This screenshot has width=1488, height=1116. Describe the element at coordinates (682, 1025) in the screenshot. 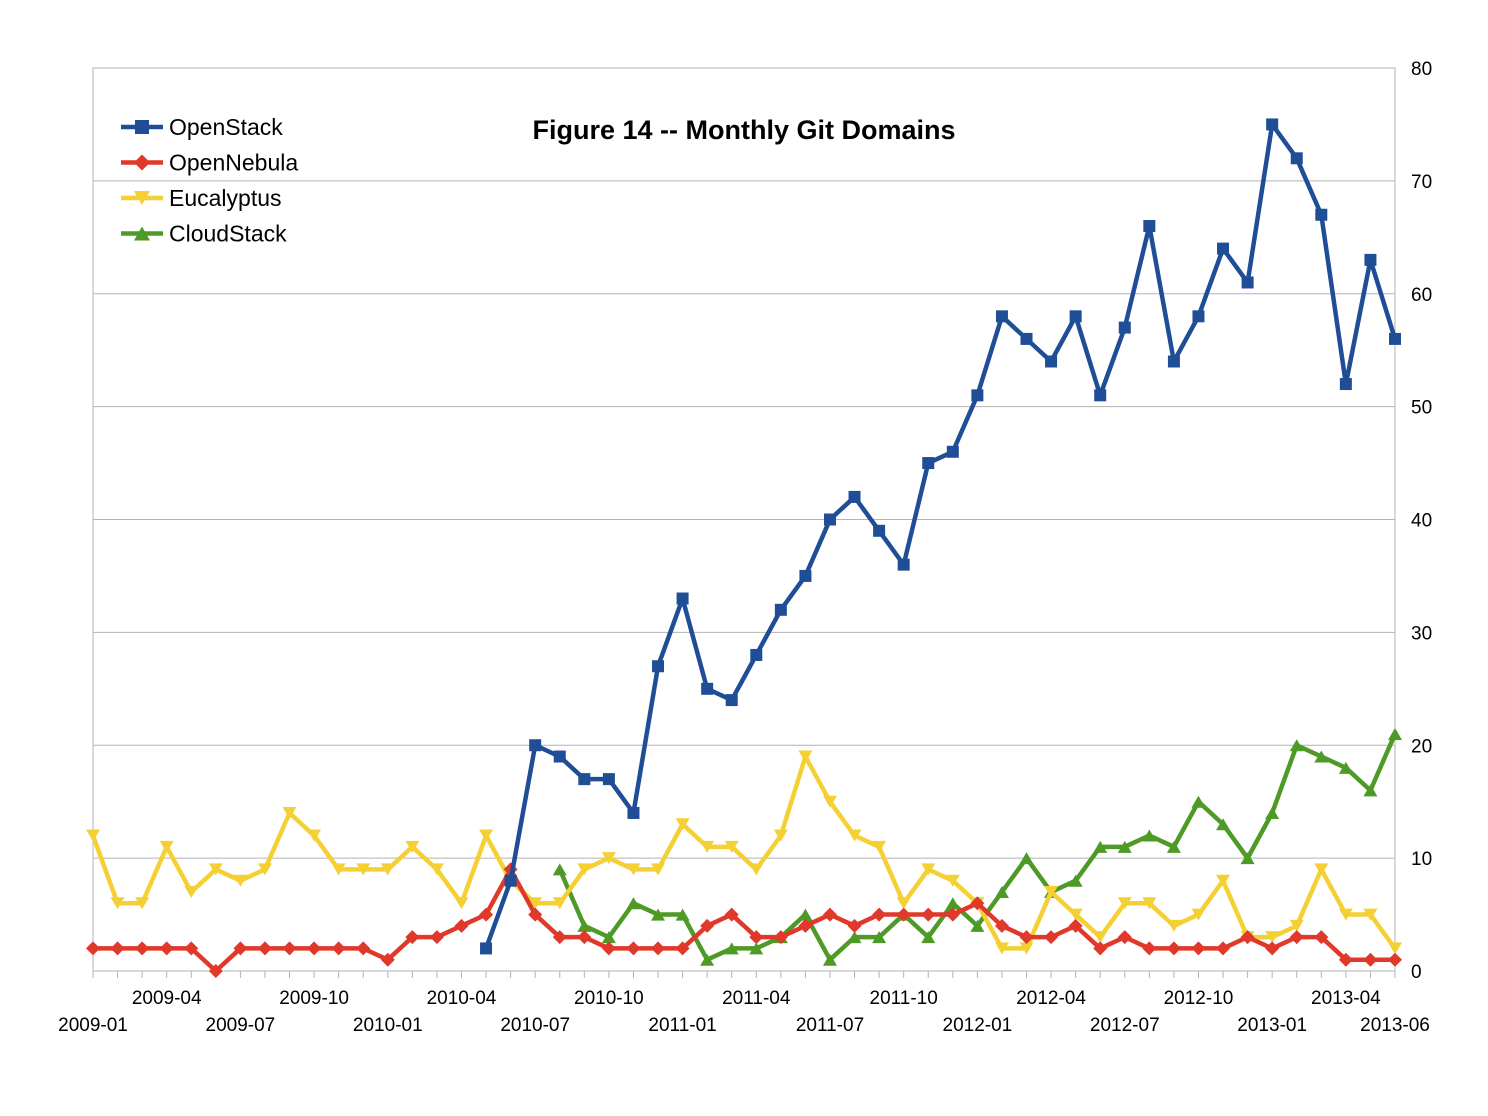

I see `x-tick-label: 2011-01` at that location.